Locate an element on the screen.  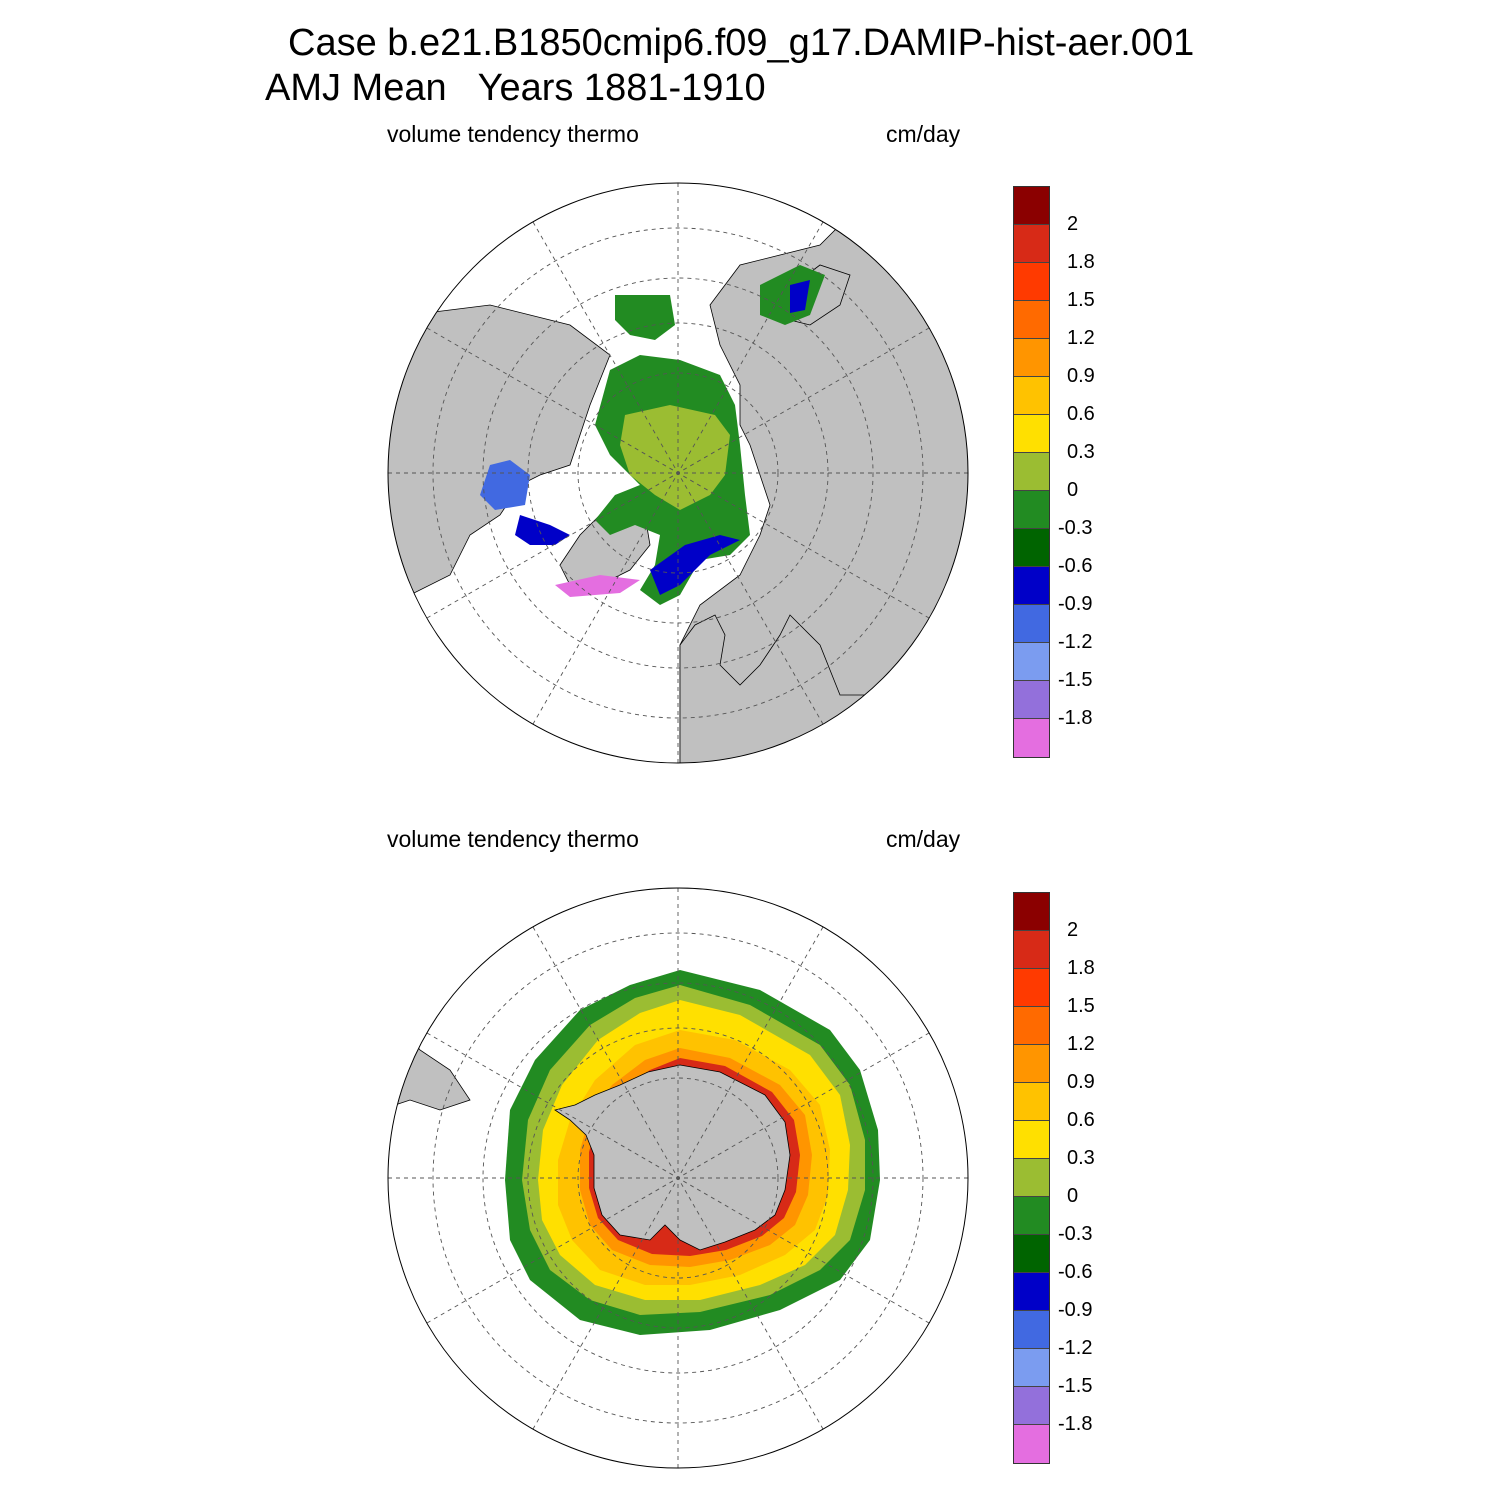
north-ice-blue-barents is located at coordinates (695, 565).